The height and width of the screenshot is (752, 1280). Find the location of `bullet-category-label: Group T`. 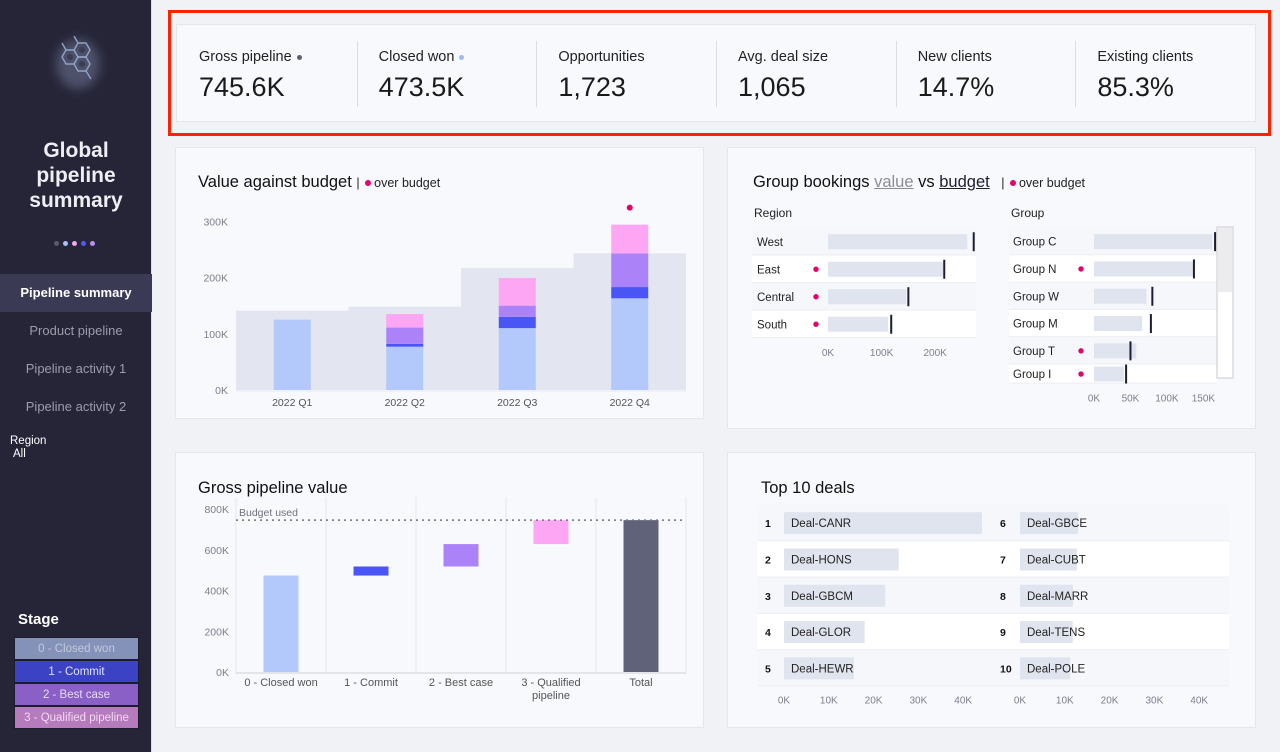

bullet-category-label: Group T is located at coordinates (1034, 352).